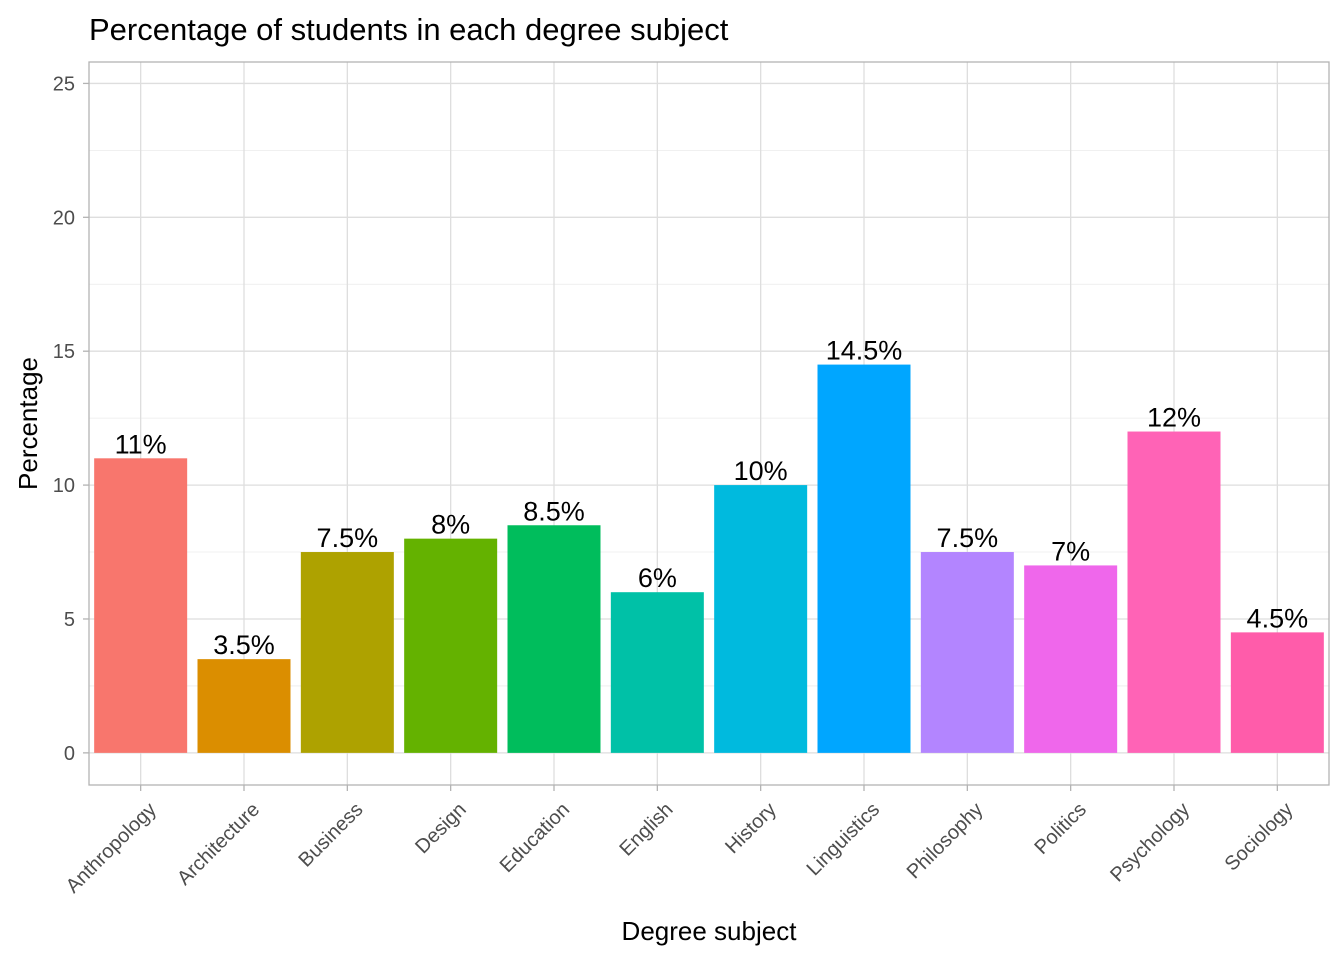 The image size is (1344, 960). I want to click on x-axis-title: Degree subject, so click(710, 931).